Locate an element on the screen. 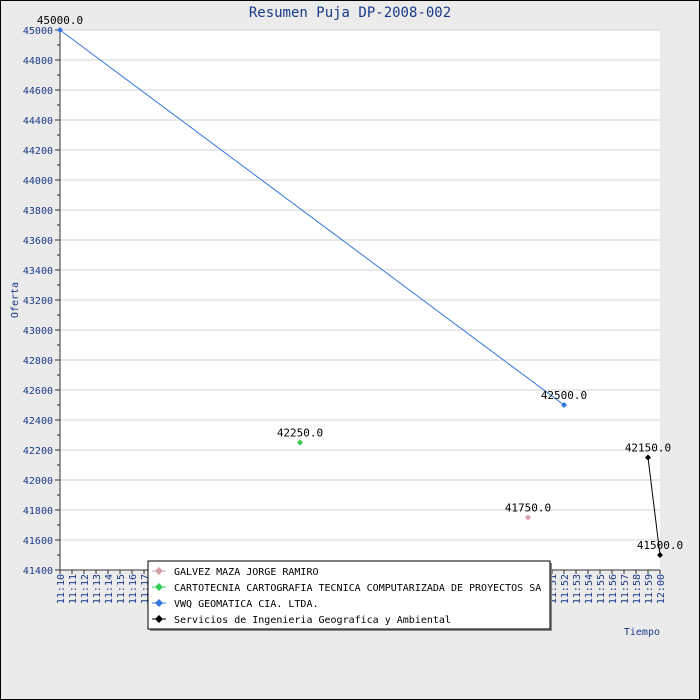  y-tick-label: 41400 is located at coordinates (38, 571).